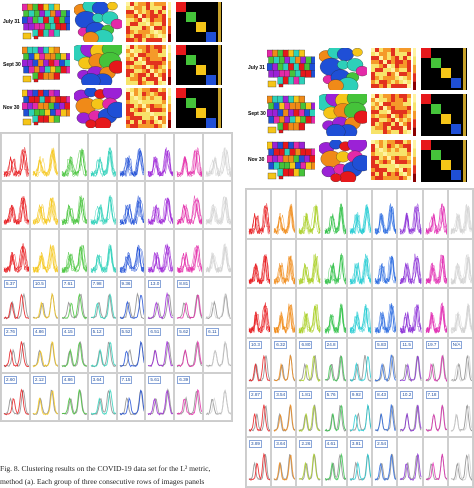  Describe the element at coordinates (97, 380) in the screenshot. I see `left-grid-cluster-value-label: 3.64` at that location.